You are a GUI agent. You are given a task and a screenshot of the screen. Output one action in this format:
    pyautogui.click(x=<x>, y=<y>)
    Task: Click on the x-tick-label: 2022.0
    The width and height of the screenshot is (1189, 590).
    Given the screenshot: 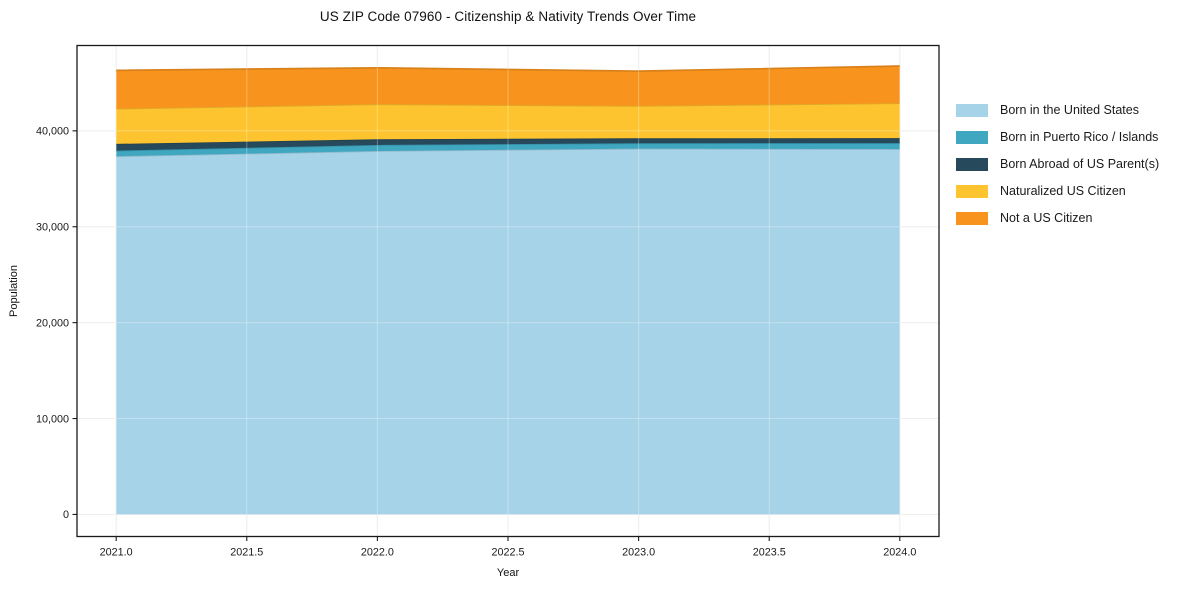 What is the action you would take?
    pyautogui.click(x=377, y=553)
    